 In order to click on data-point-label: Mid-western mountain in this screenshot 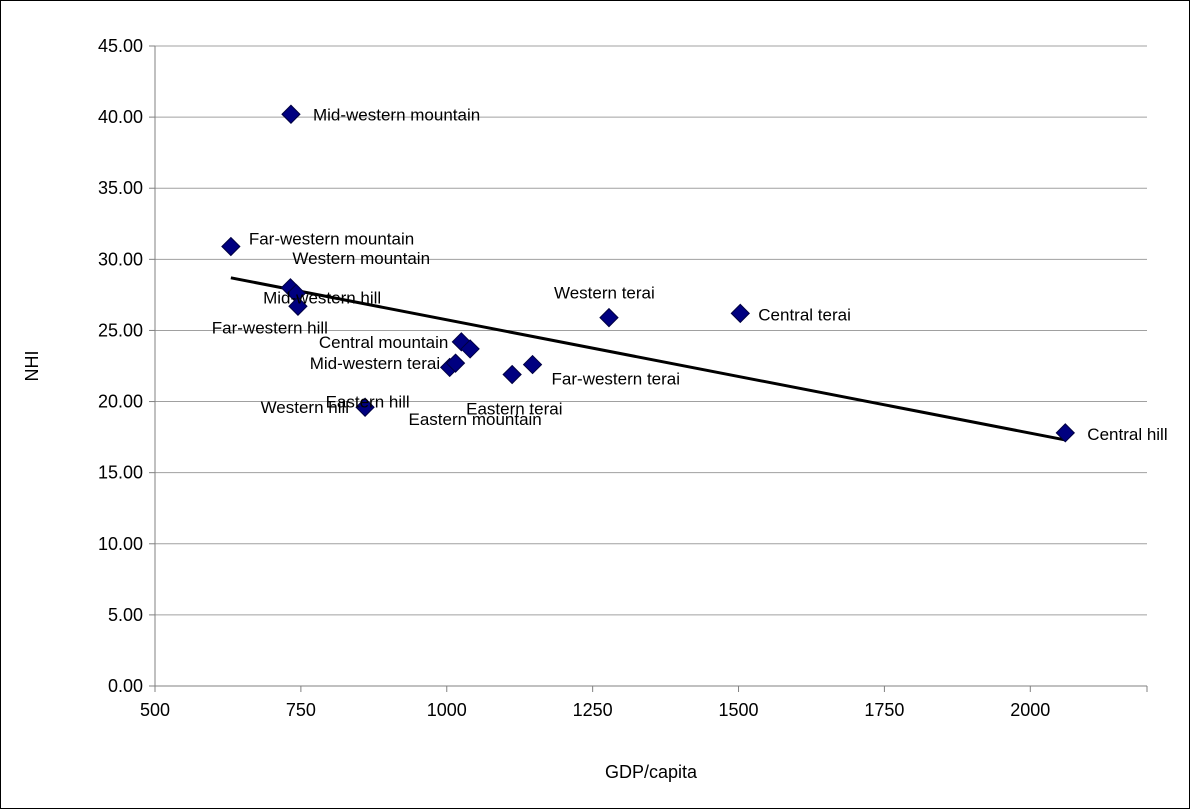, I will do `click(396, 114)`.